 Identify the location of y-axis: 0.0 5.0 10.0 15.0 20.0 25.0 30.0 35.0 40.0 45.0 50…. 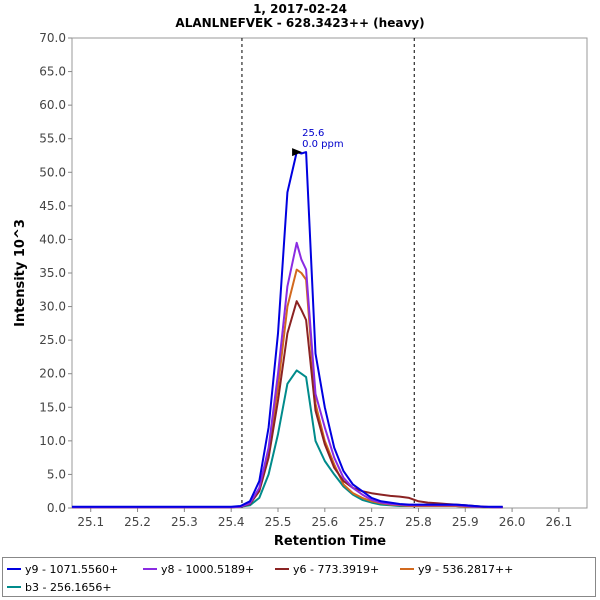
(55, 273).